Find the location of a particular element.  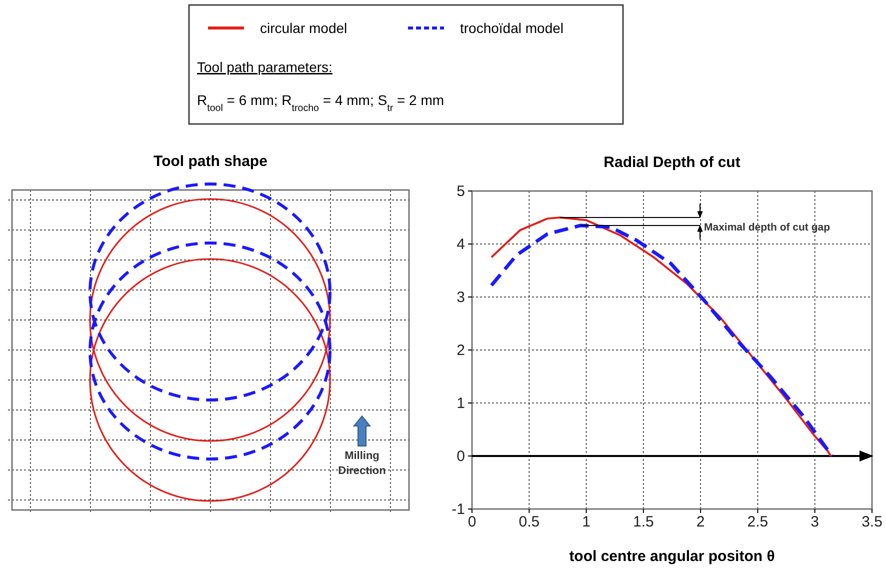

text: Tool path parameters: is located at coordinates (264, 67).